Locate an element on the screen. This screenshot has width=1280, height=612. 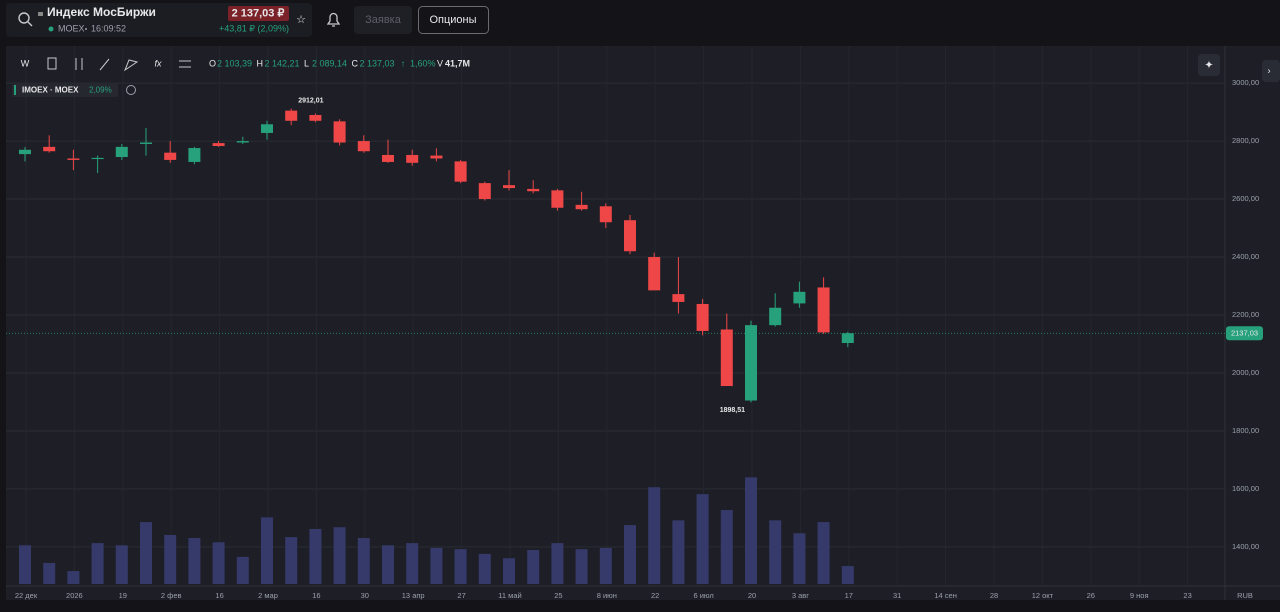
x-tick-label: 25 is located at coordinates (558, 595).